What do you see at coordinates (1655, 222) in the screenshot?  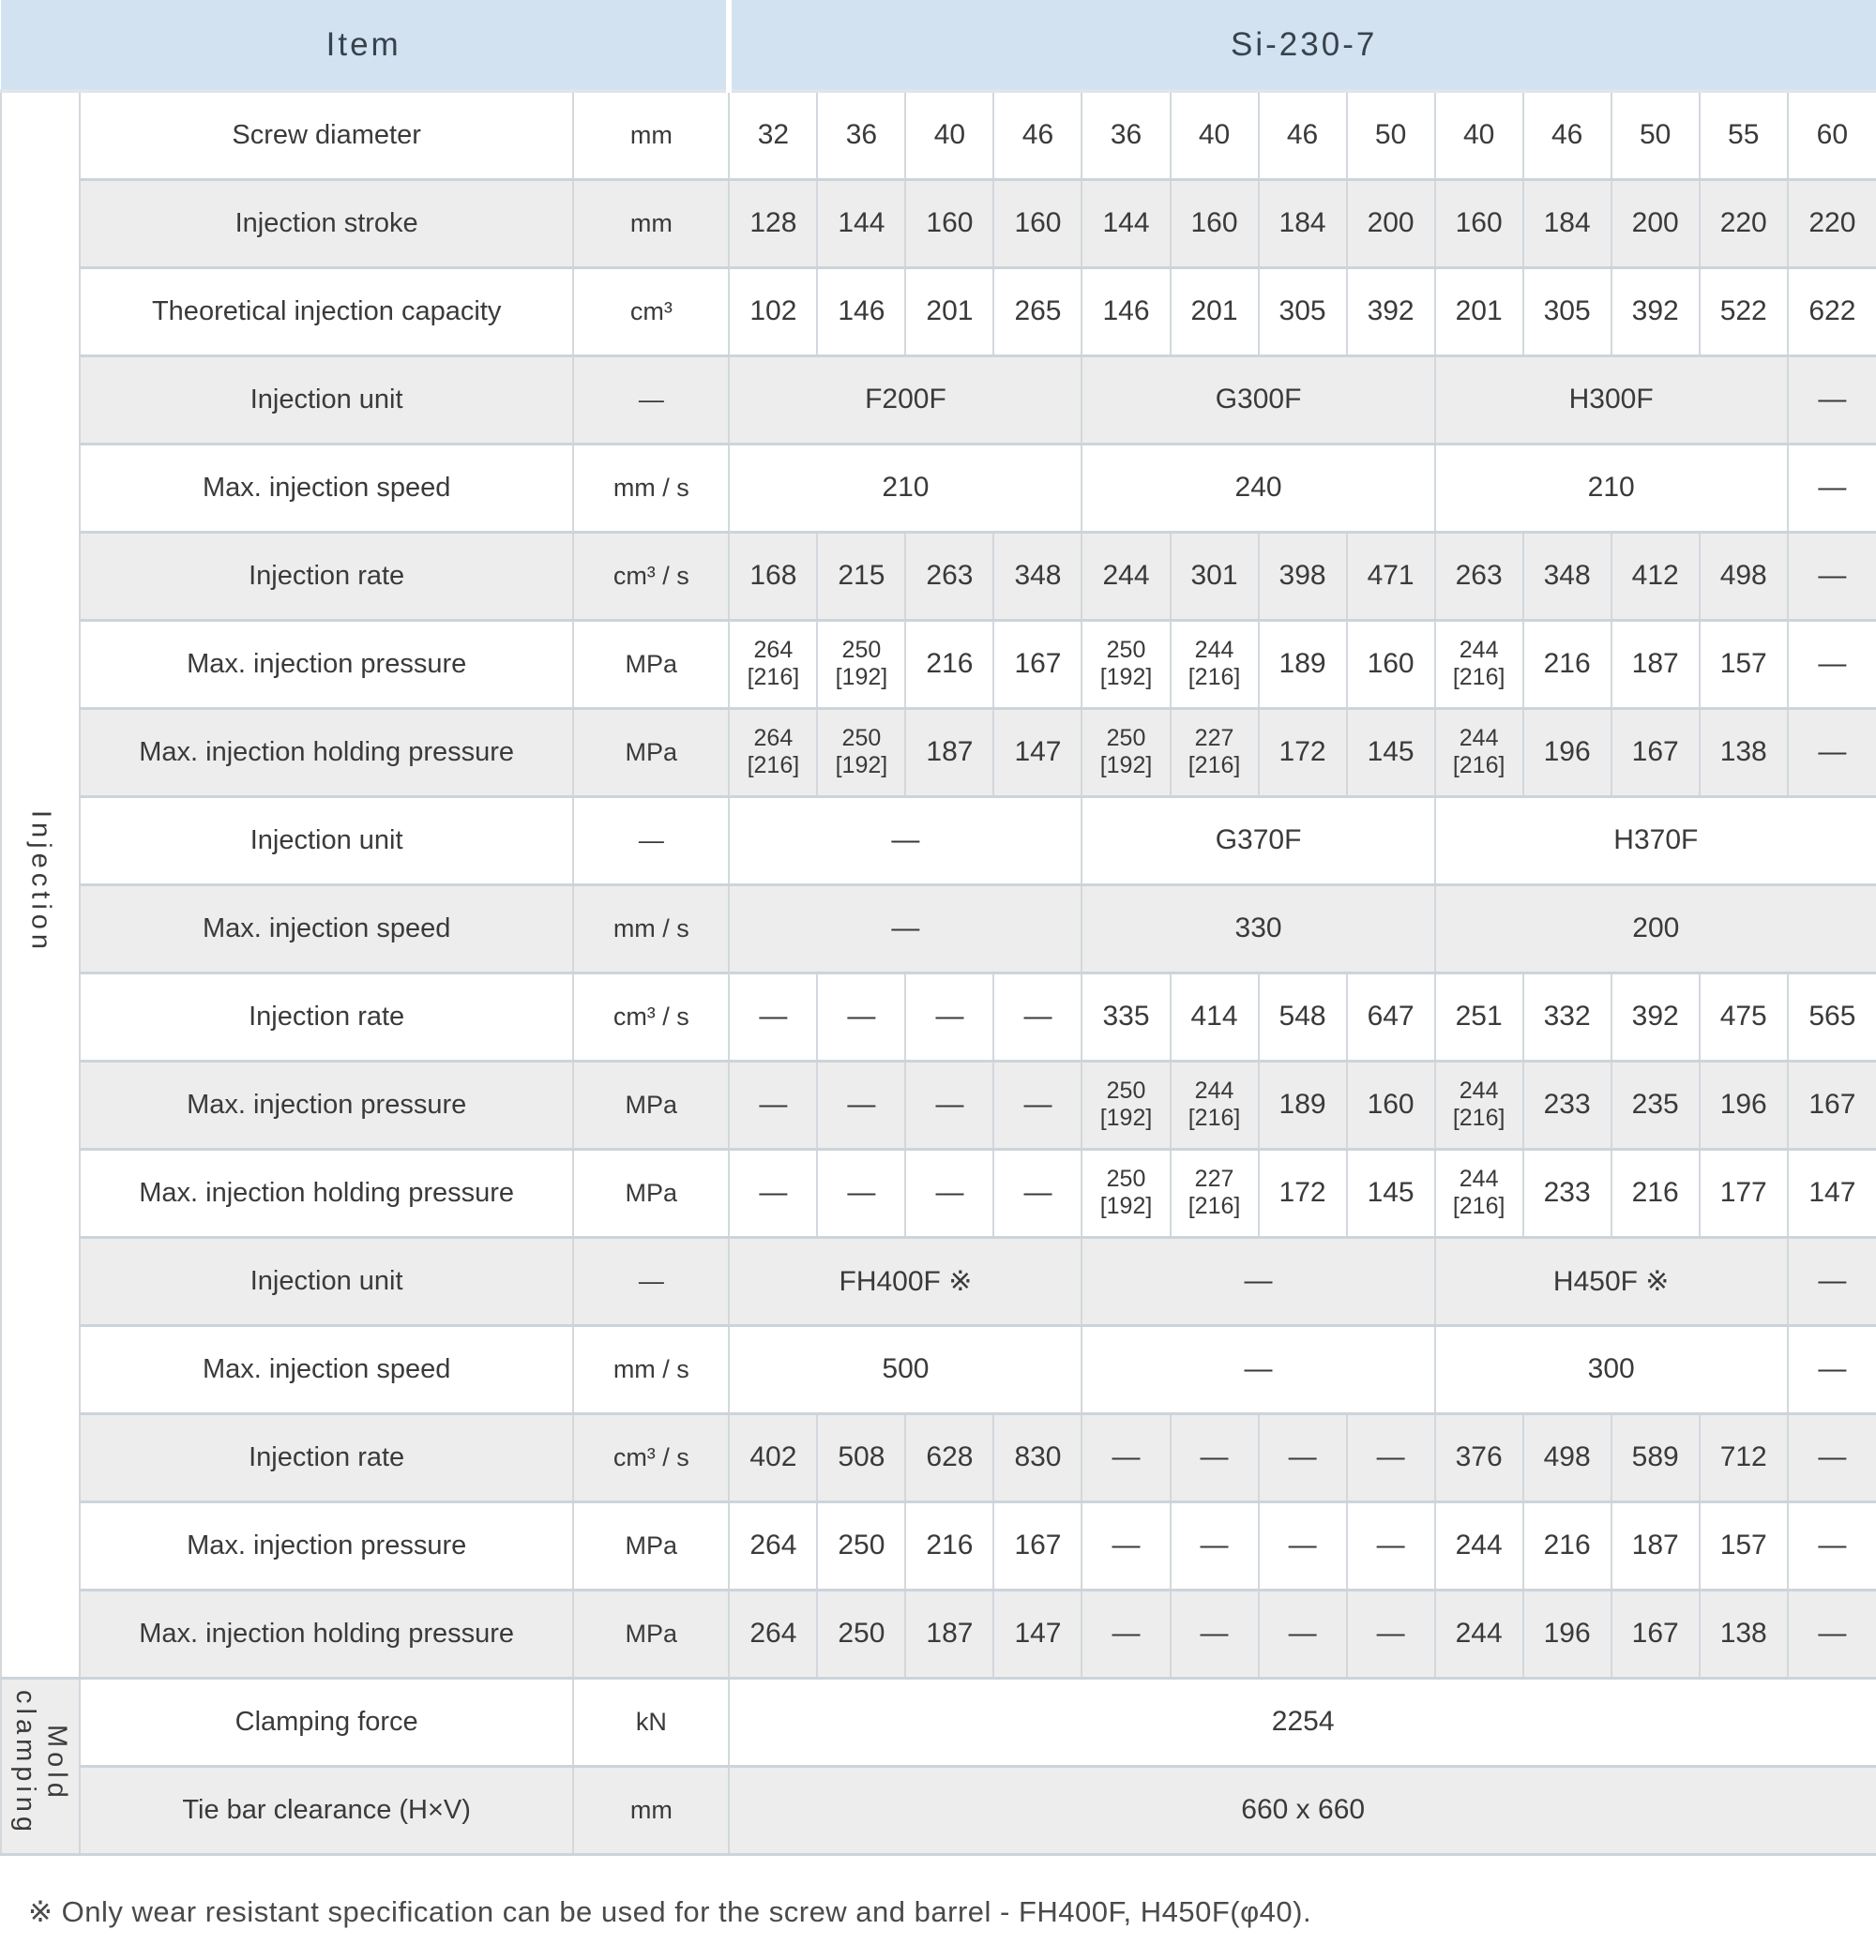 I see `spec-cell: 200` at bounding box center [1655, 222].